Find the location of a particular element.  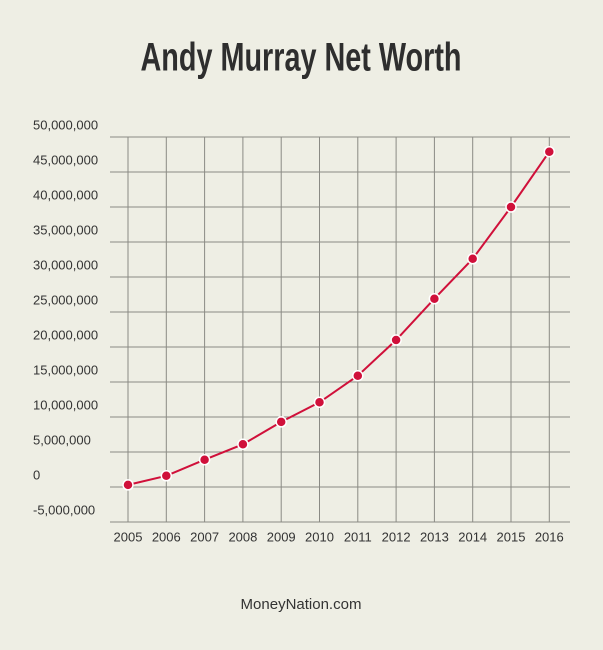

y-tick-label: 20,000,000 is located at coordinates (65, 334).